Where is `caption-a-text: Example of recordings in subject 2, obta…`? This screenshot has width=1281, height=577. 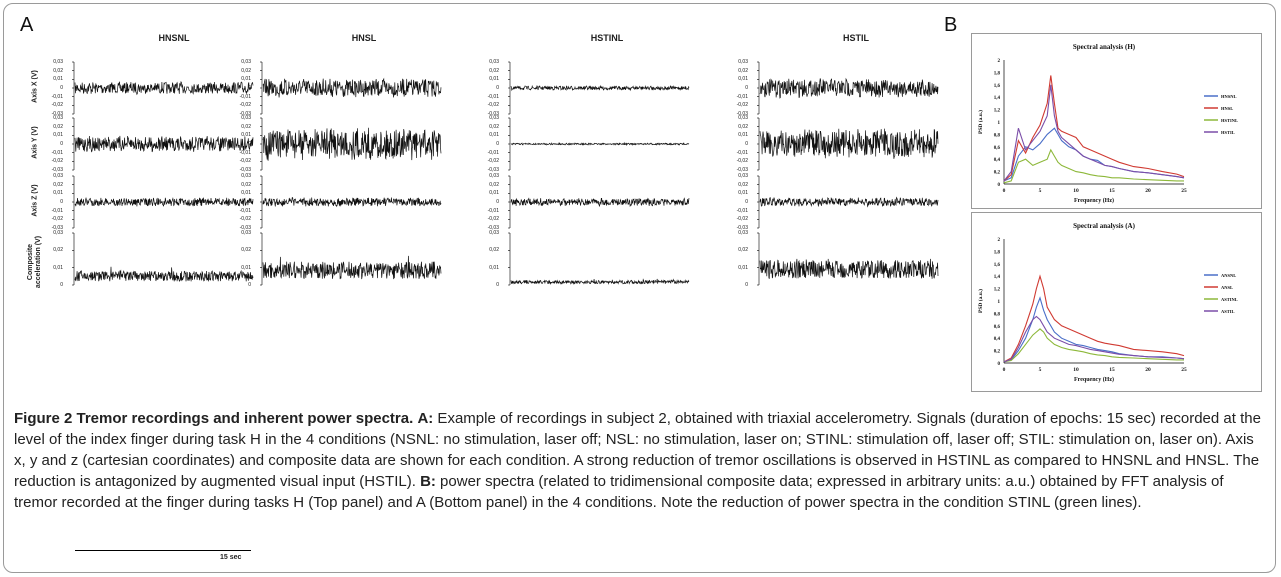
caption-a-text: Example of recordings in subject 2, obta… is located at coordinates (637, 450).